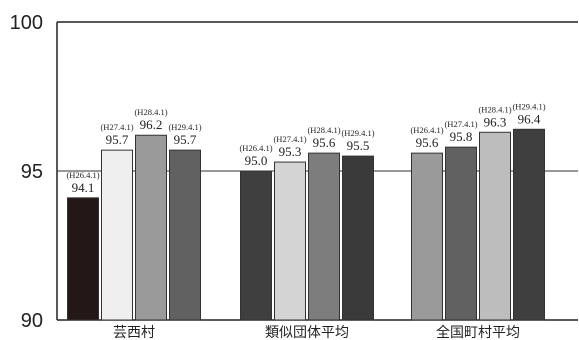 The height and width of the screenshot is (340, 579). I want to click on data-label: 95.0, so click(256, 160).